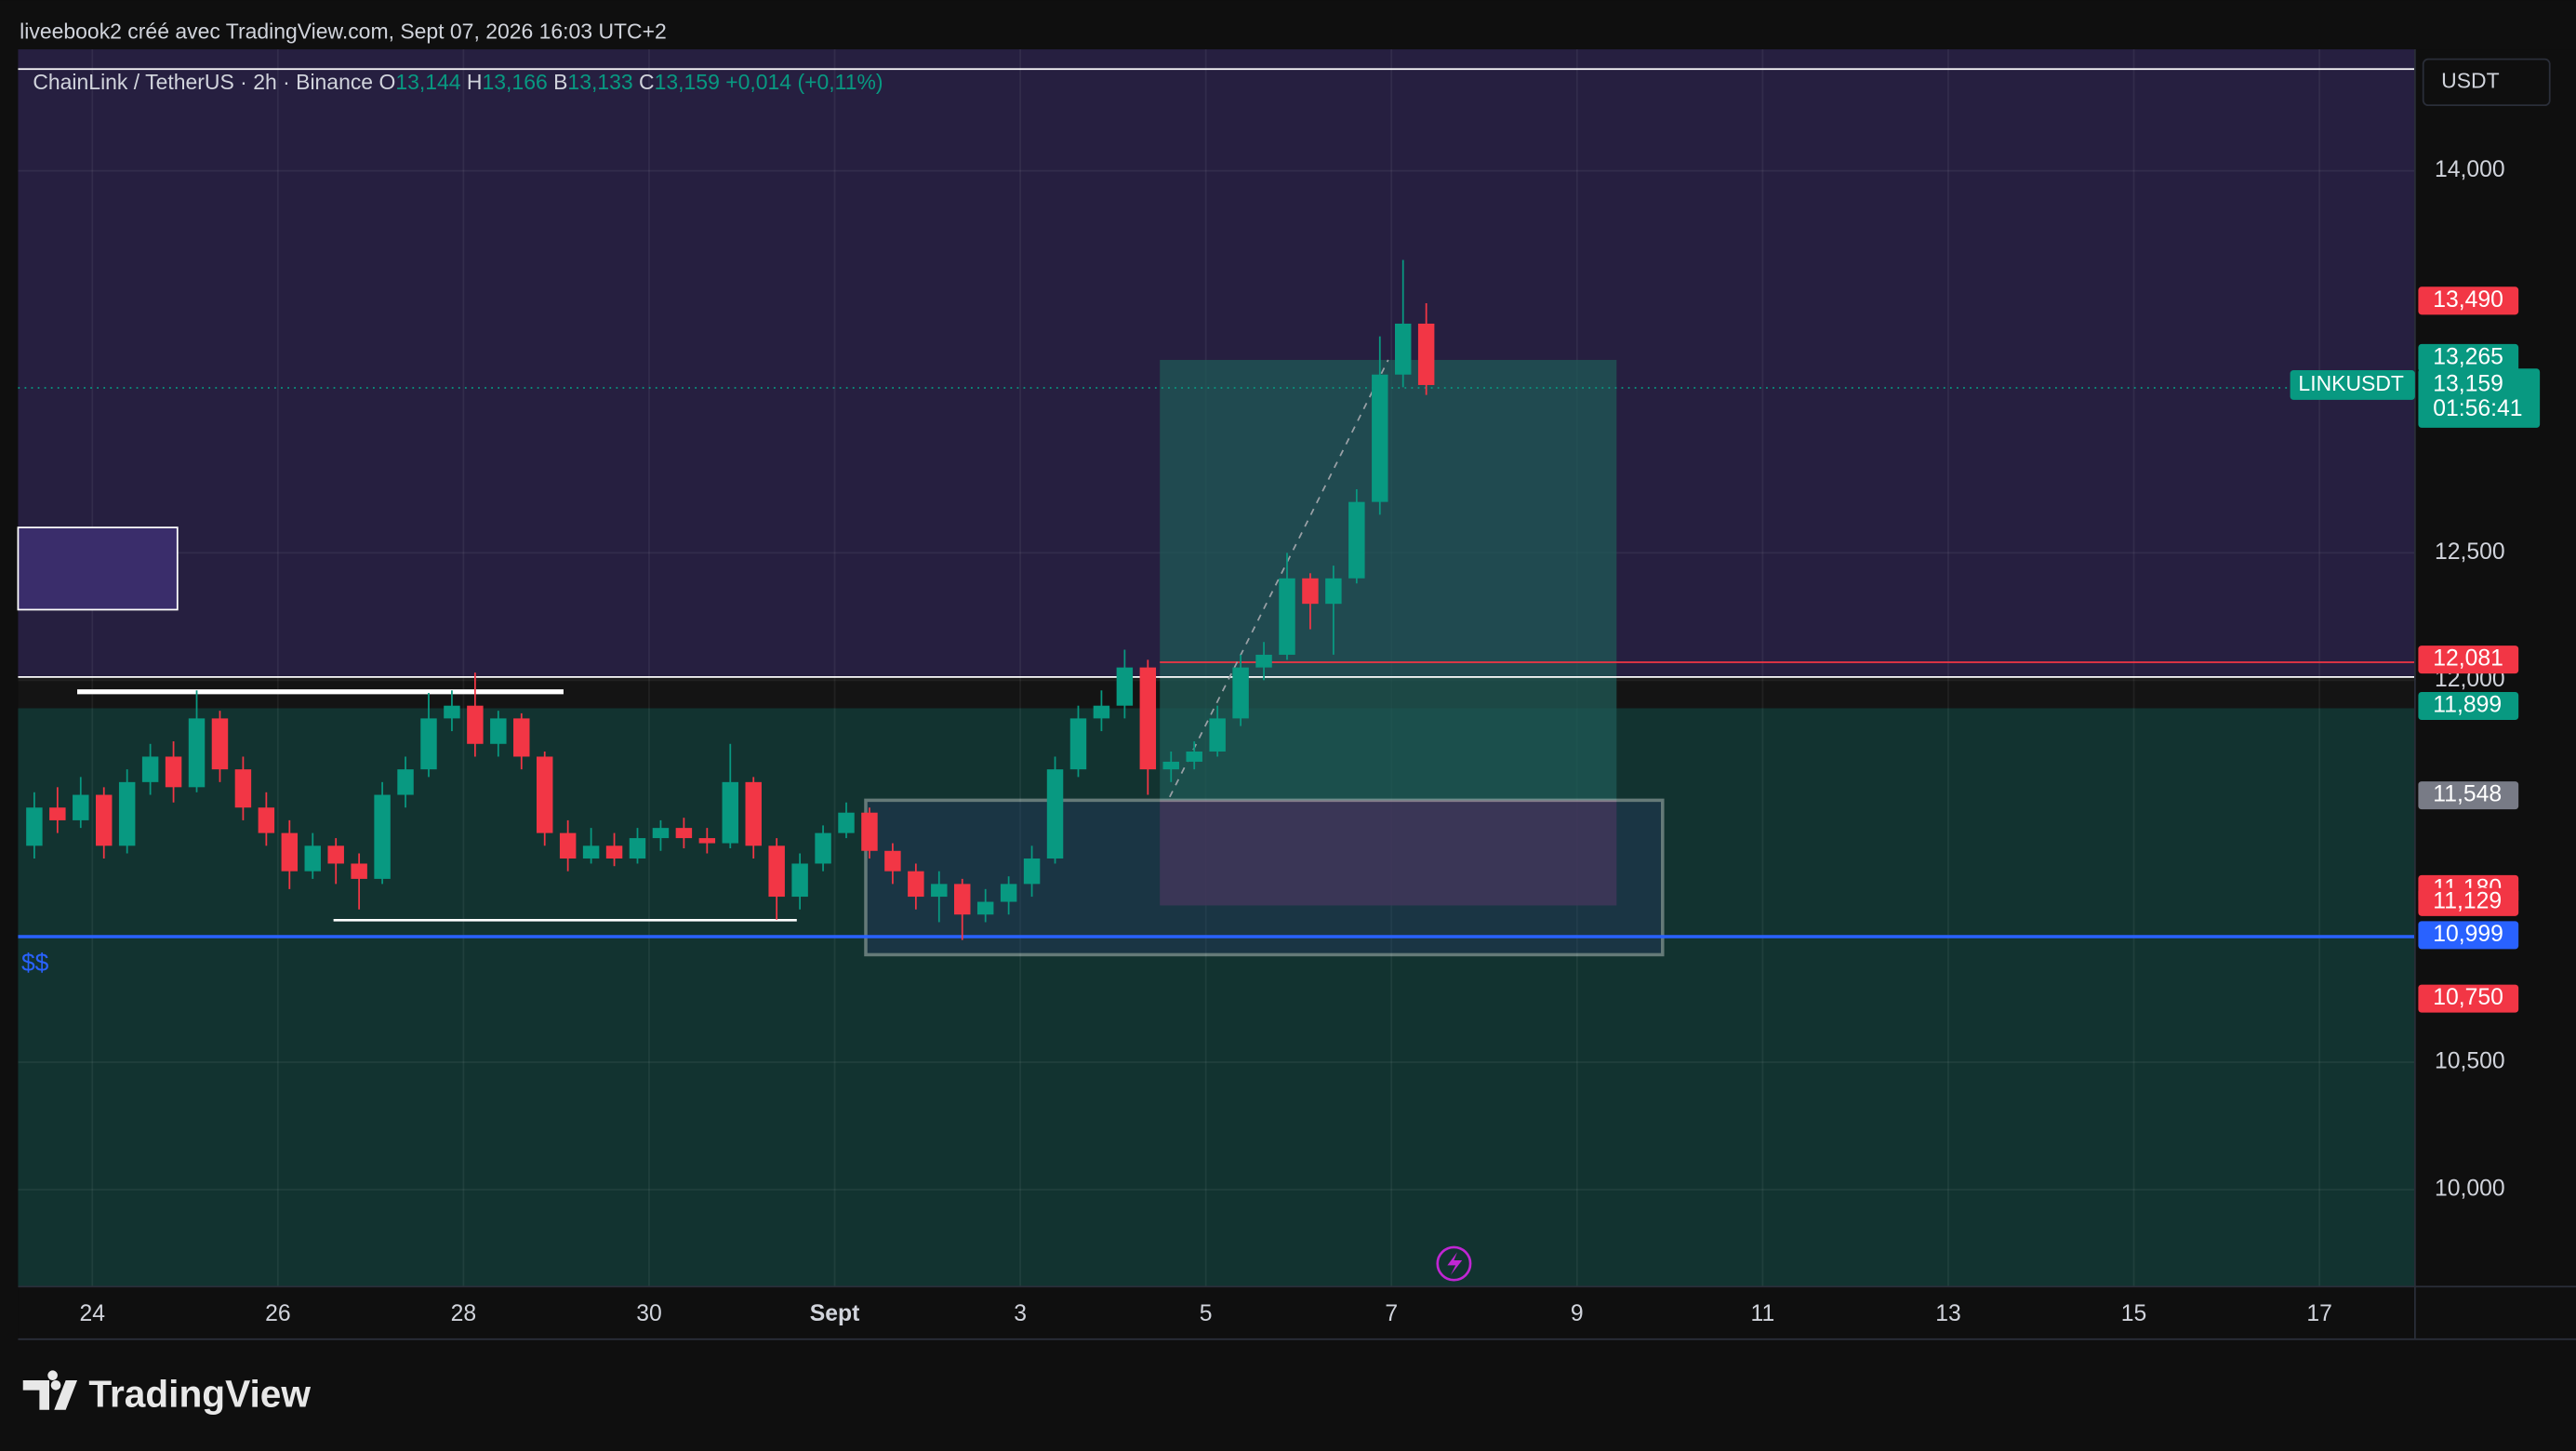 The image size is (2576, 1451). What do you see at coordinates (2470, 552) in the screenshot?
I see `y-tick-label: 12,500` at bounding box center [2470, 552].